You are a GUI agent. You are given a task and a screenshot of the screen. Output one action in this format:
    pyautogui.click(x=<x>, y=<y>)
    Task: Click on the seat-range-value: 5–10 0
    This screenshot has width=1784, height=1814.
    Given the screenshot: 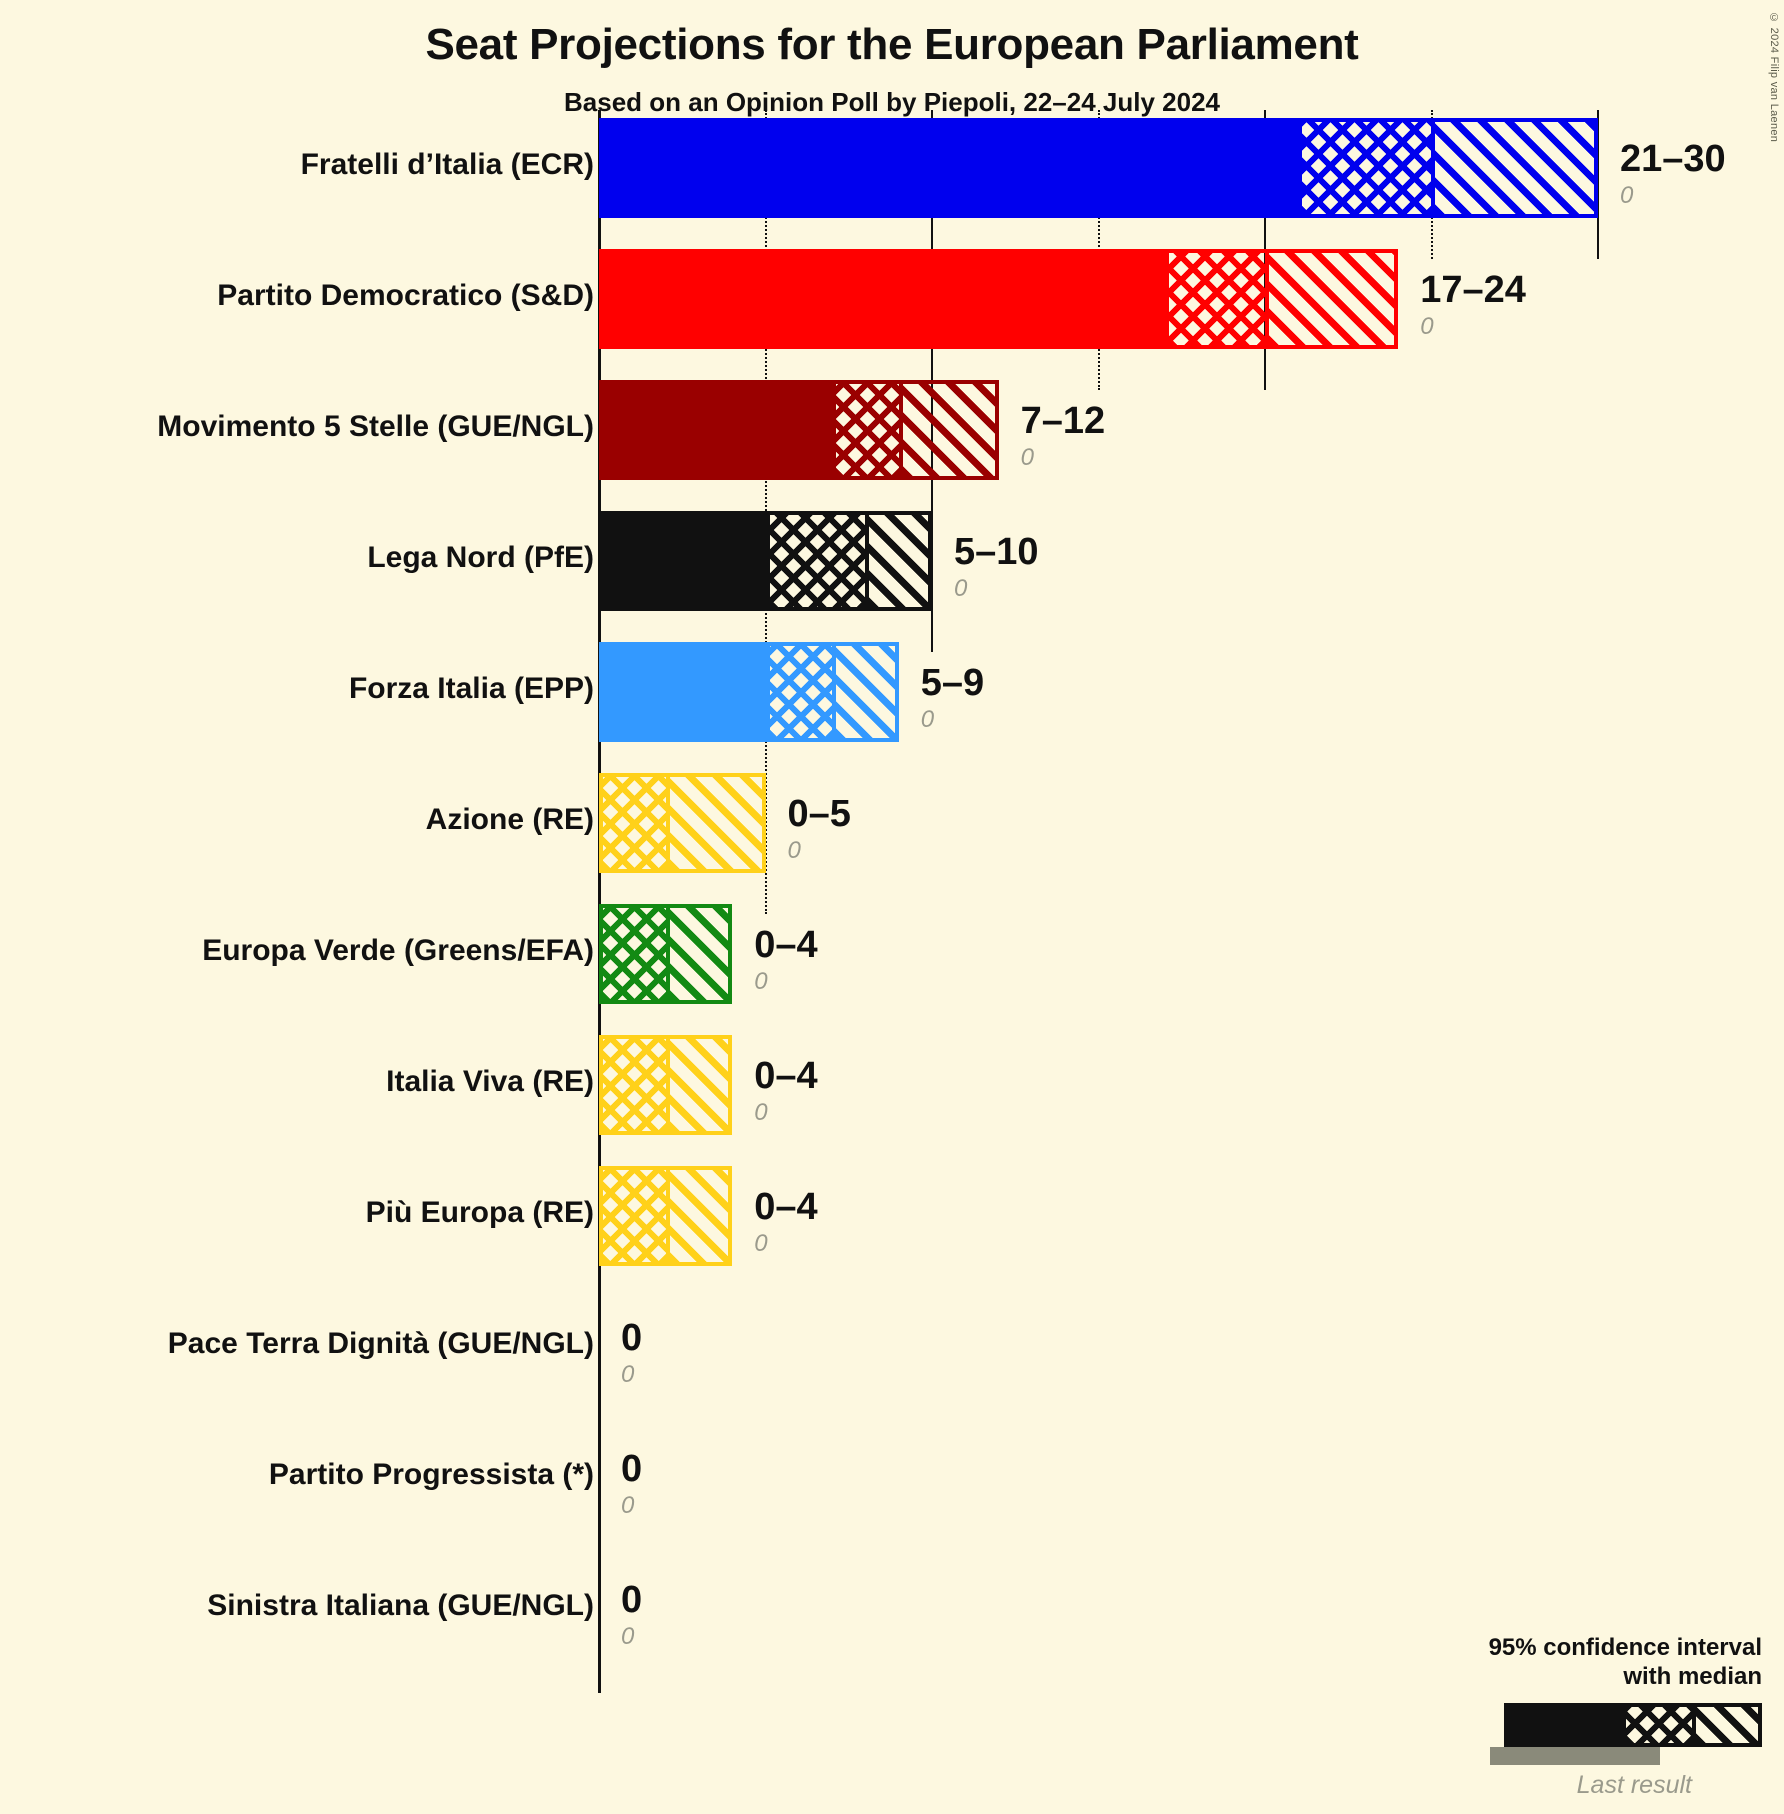 What is the action you would take?
    pyautogui.click(x=996, y=567)
    